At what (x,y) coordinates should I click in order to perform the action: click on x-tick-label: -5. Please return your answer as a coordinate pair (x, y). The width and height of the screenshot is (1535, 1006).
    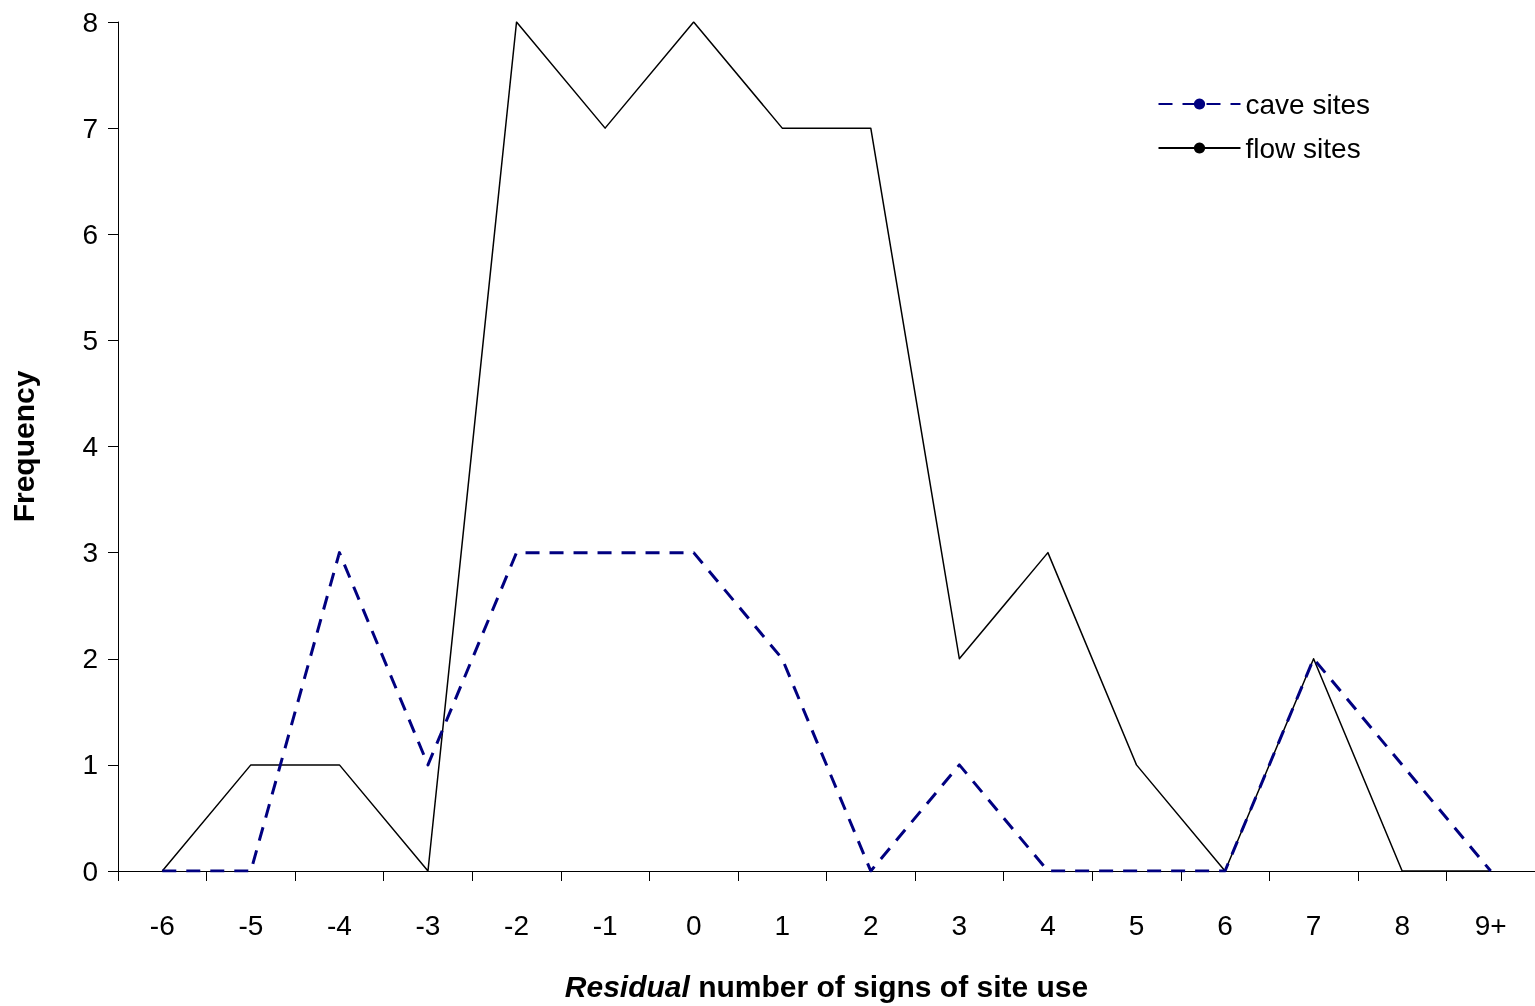
    Looking at the image, I should click on (251, 925).